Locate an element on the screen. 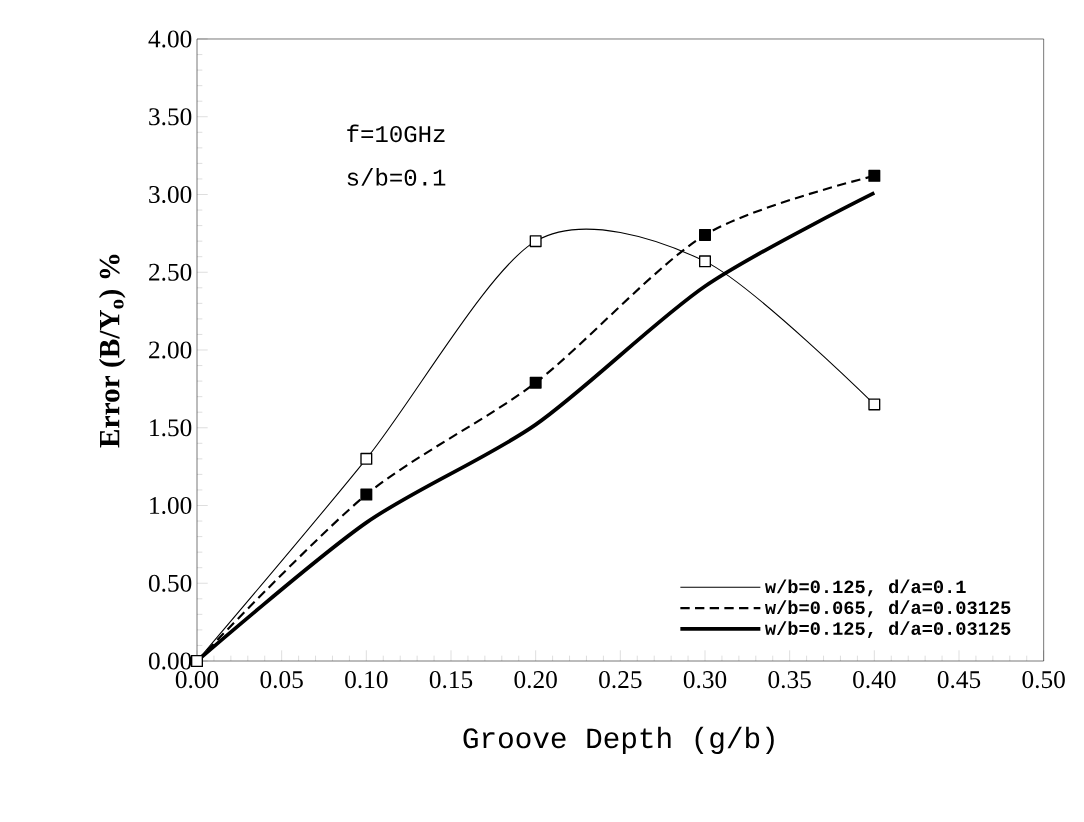 The image size is (1084, 822). y-tick-label: 3.50 is located at coordinates (170, 117).